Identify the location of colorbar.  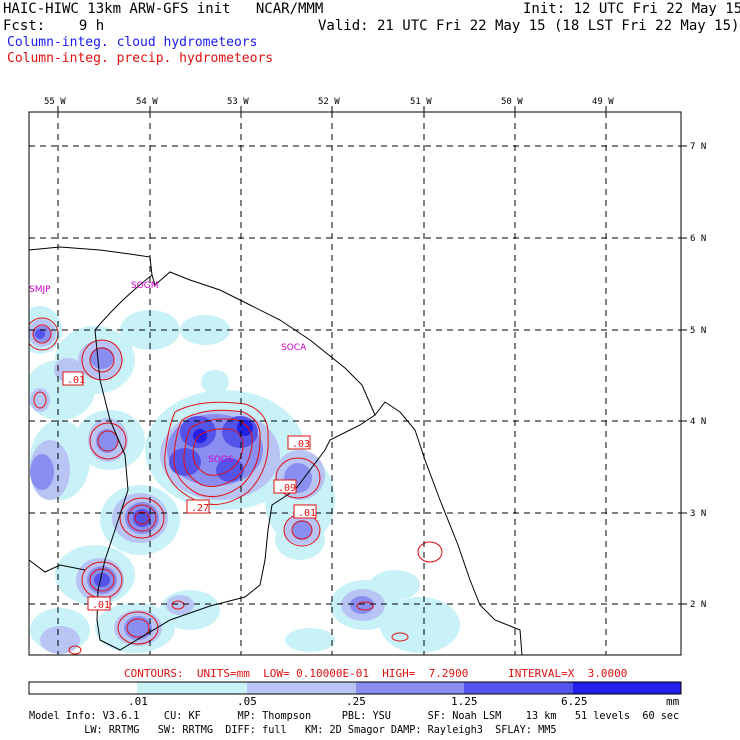
(355, 688).